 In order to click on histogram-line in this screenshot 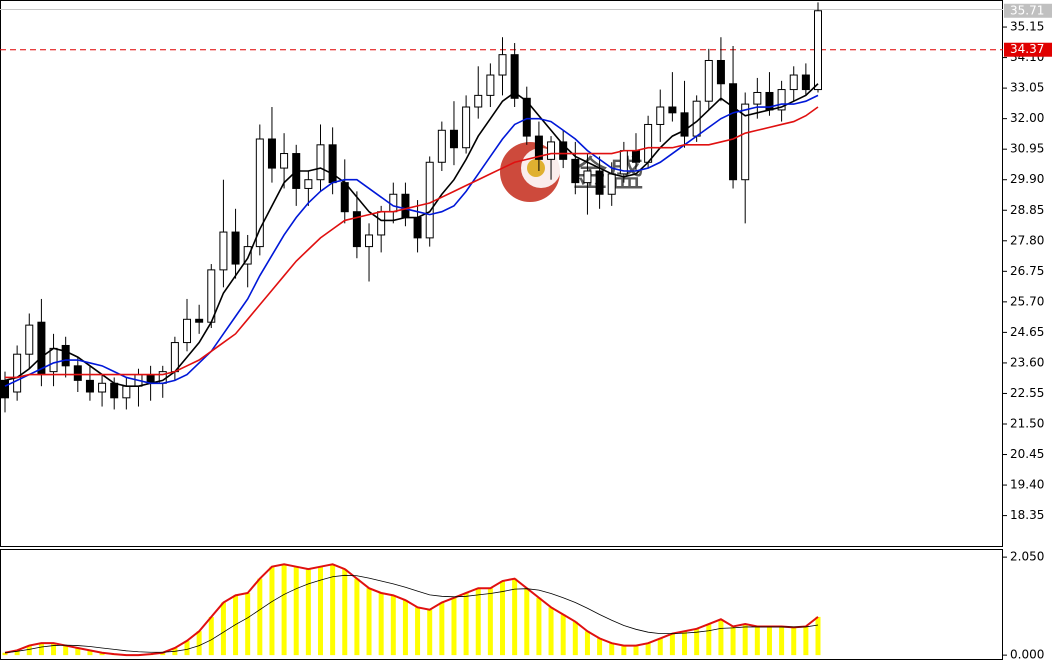, I will do `click(411, 610)`.